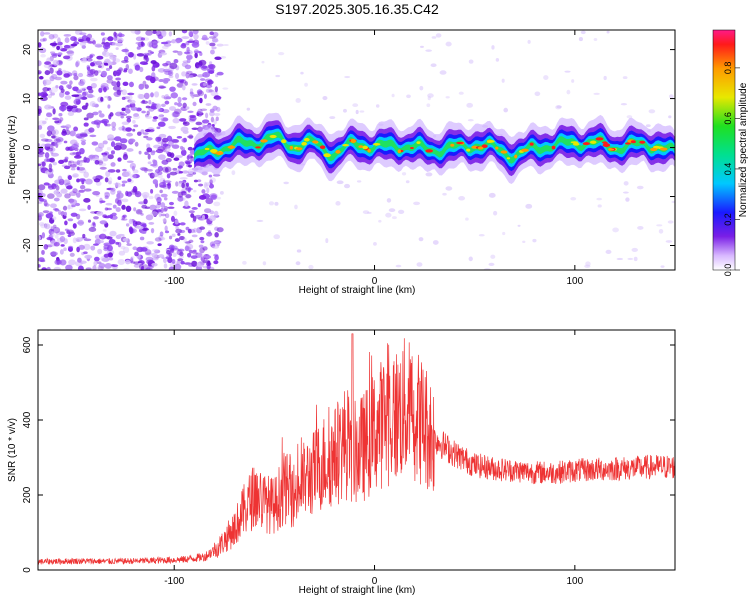  Describe the element at coordinates (27, 344) in the screenshot. I see `snr-ytick-label: 600` at that location.